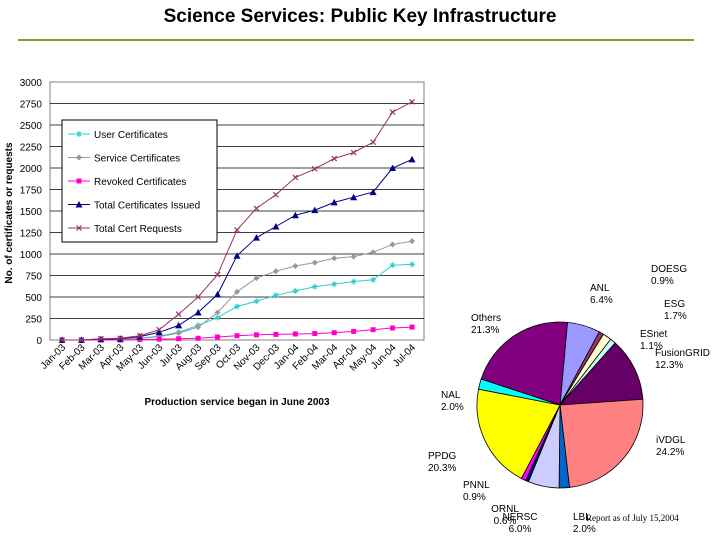  I want to click on pie-label-ivdgl: iVDGL, so click(671, 440).